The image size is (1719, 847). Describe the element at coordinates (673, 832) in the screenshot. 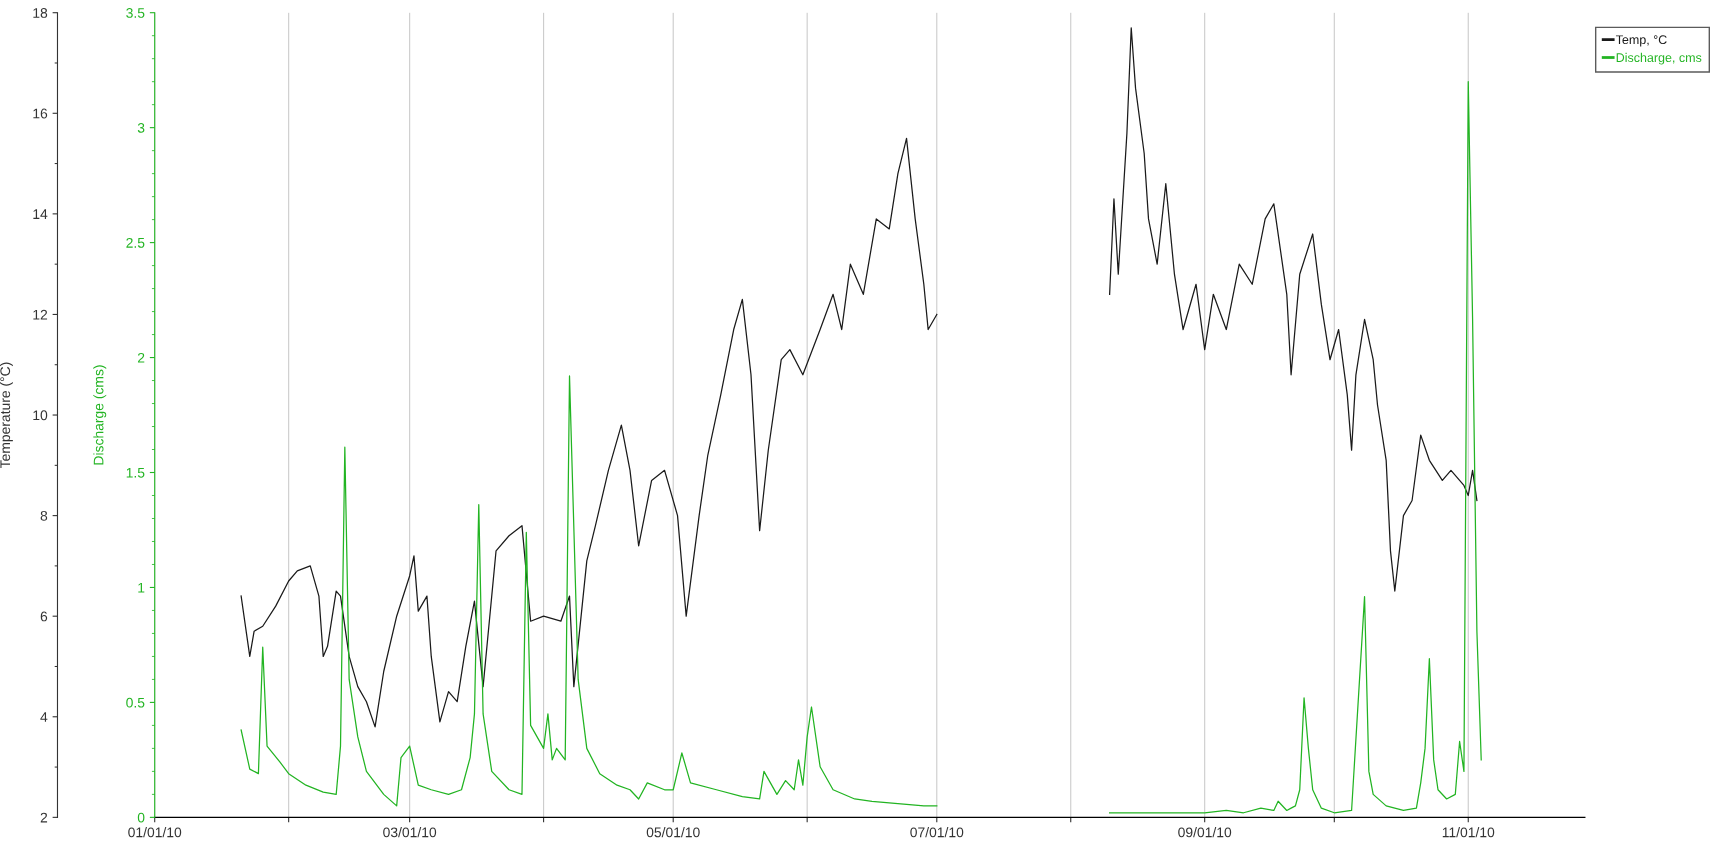

I see `x-tick-label: 05/01/10` at that location.